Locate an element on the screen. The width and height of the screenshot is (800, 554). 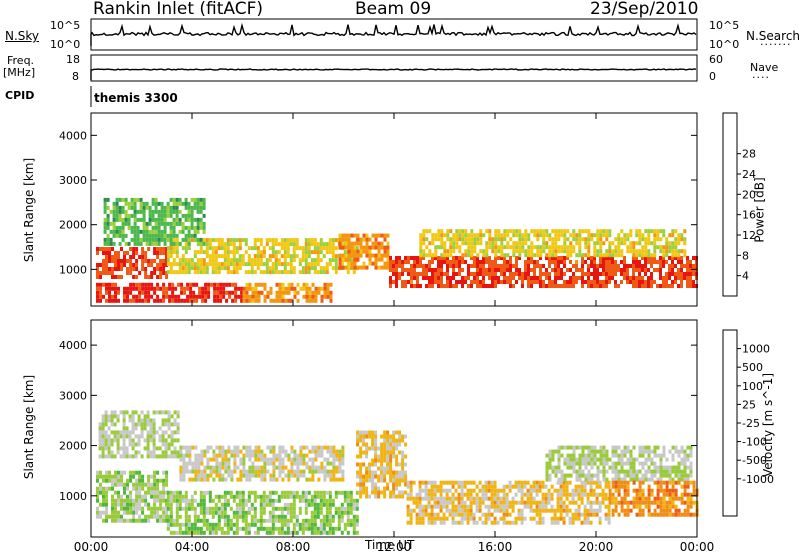
nsky-tick-bottom: 10^0 is located at coordinates (65, 44).